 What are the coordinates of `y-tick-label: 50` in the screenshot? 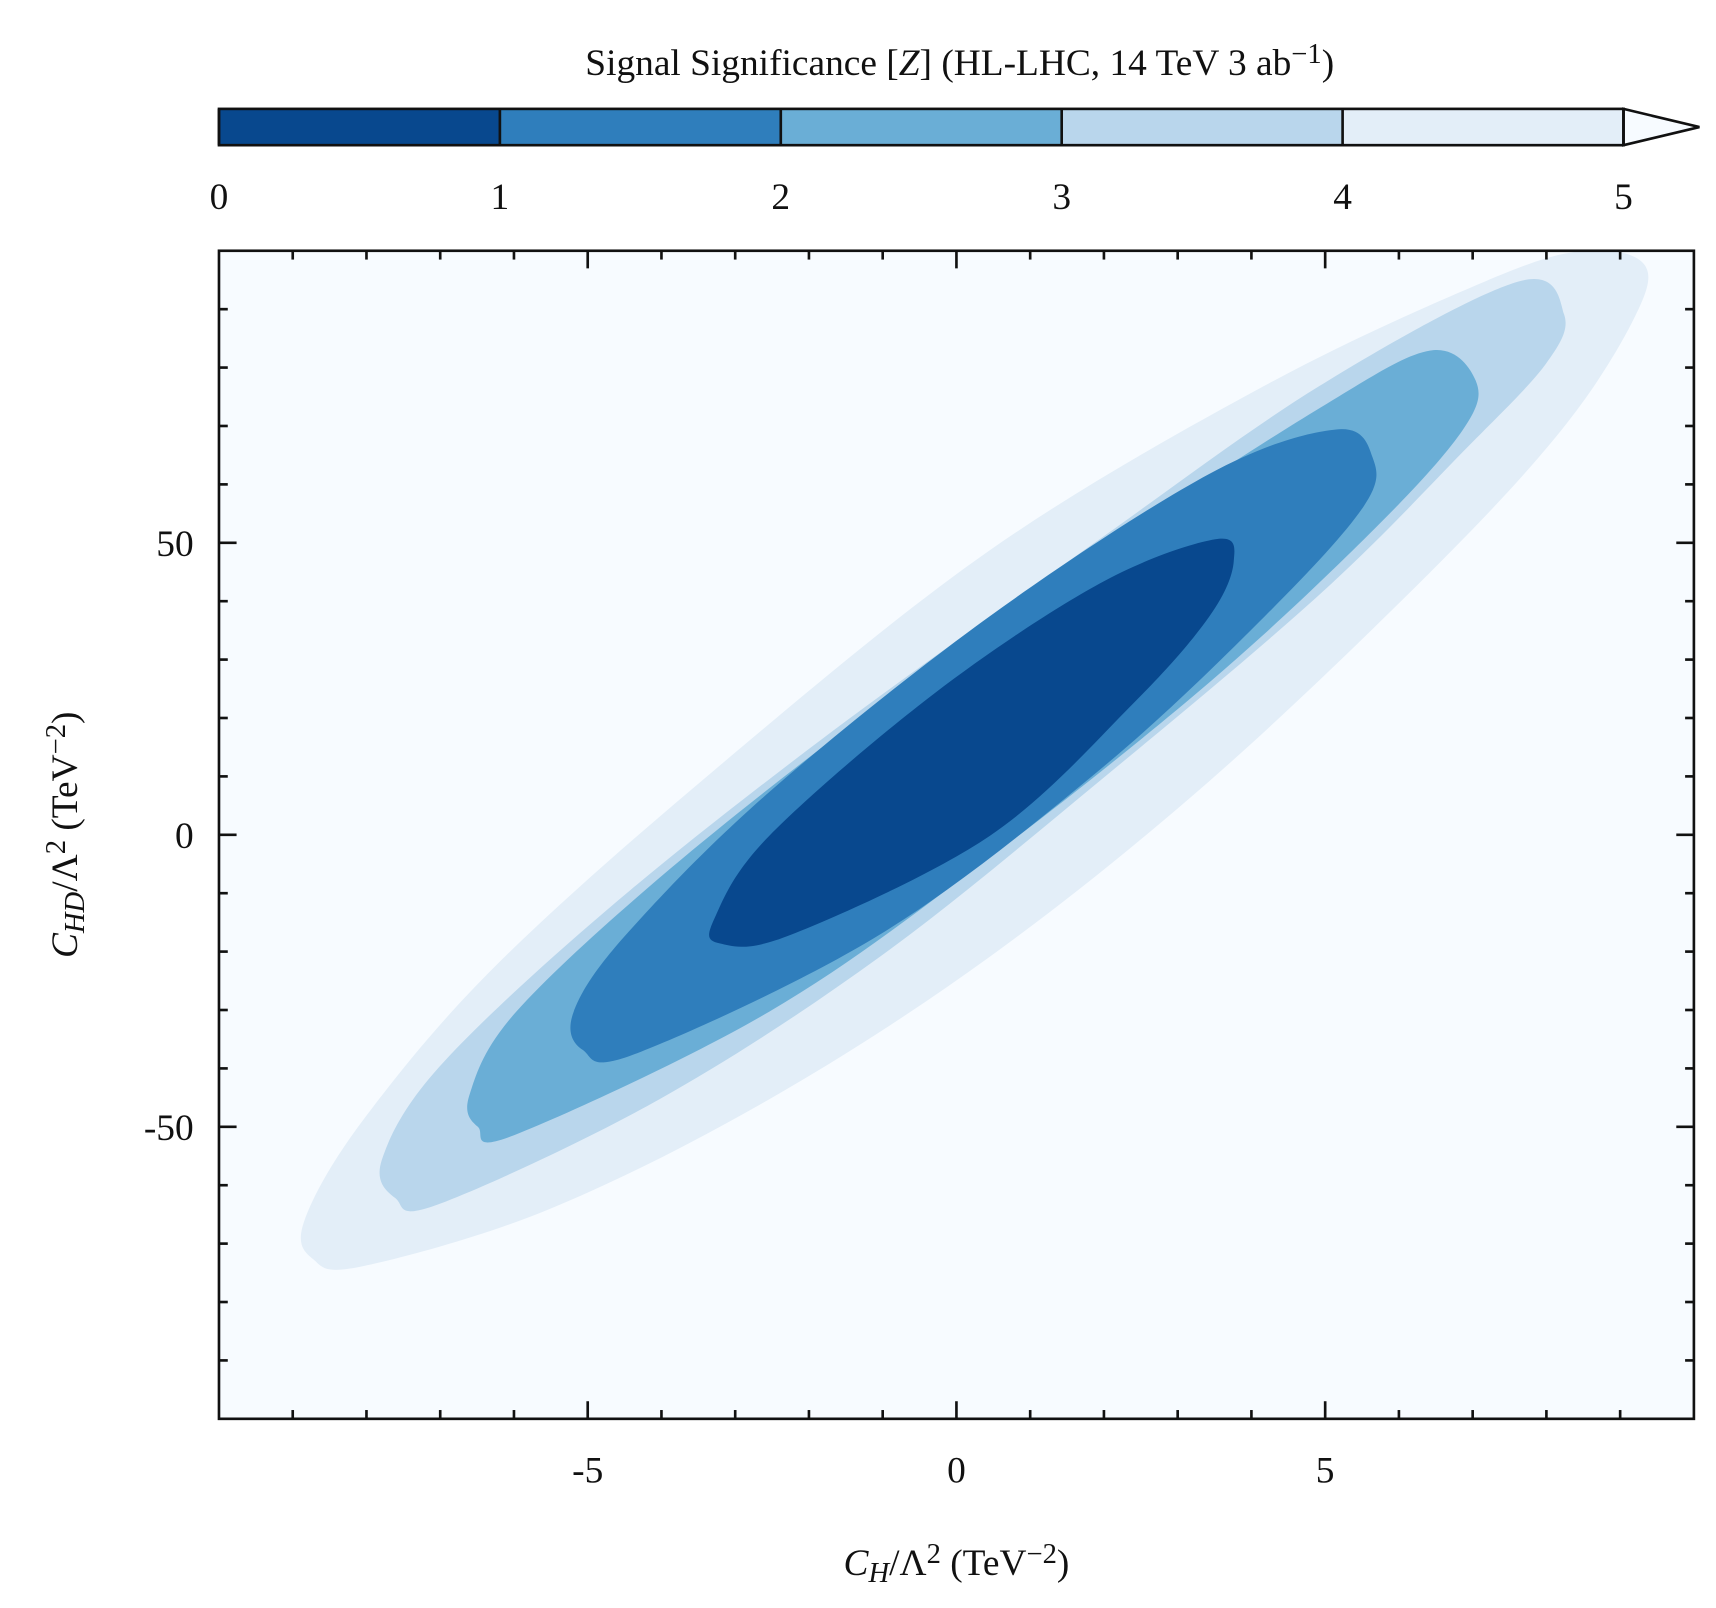 It's located at (174, 544).